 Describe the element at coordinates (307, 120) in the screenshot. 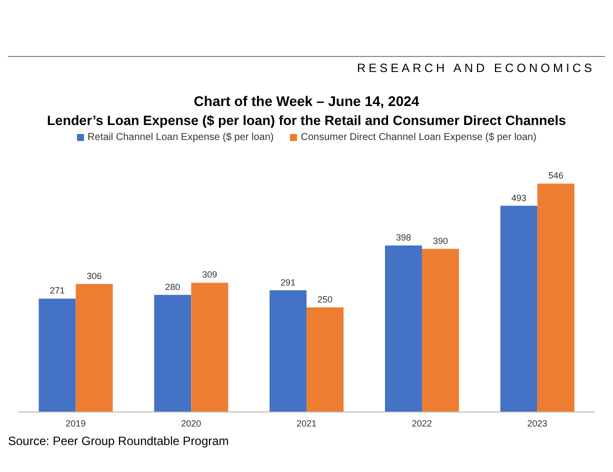

I see `chart-subtitle: Lender’s Loan Expense ($ per loan) for the Retail and Consumer Direct Channels` at that location.